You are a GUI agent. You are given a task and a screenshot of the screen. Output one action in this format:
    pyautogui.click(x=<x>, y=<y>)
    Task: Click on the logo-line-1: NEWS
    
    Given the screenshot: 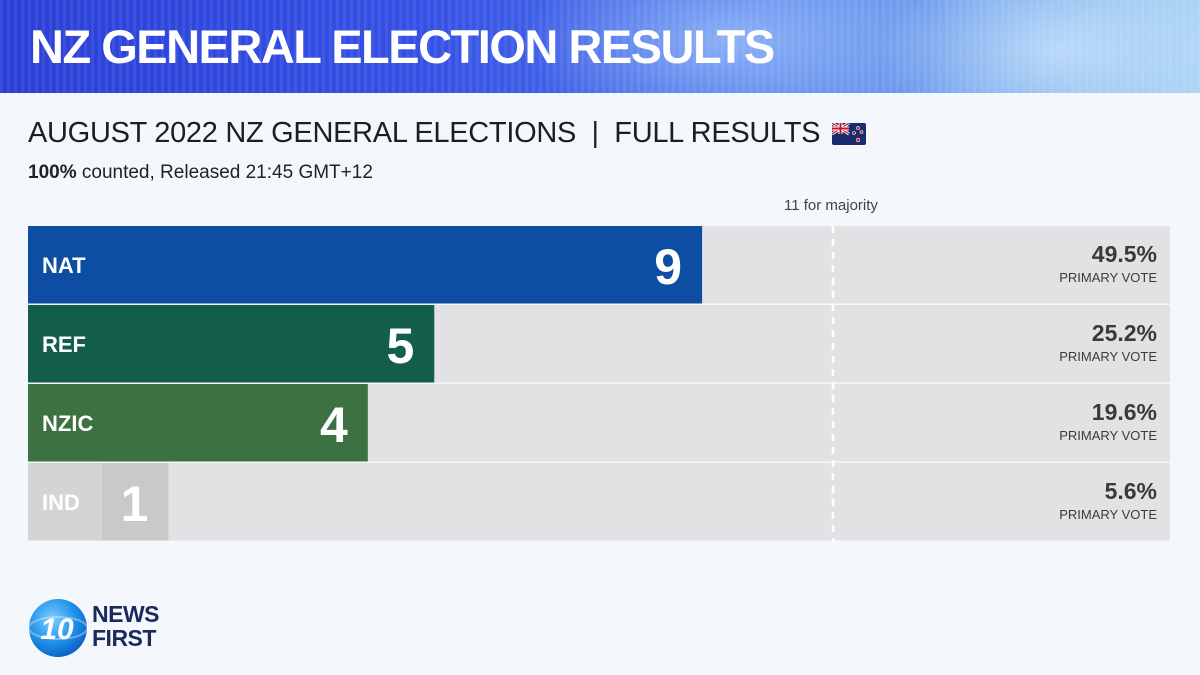 What is the action you would take?
    pyautogui.click(x=126, y=614)
    